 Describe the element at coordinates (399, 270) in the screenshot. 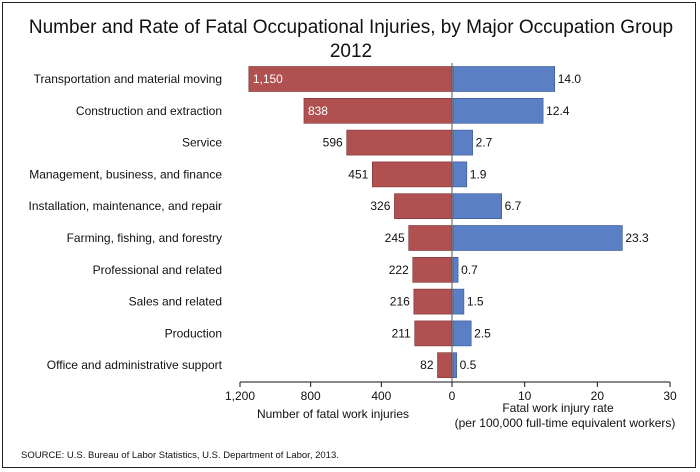

I see `left-bar-value: 222` at that location.